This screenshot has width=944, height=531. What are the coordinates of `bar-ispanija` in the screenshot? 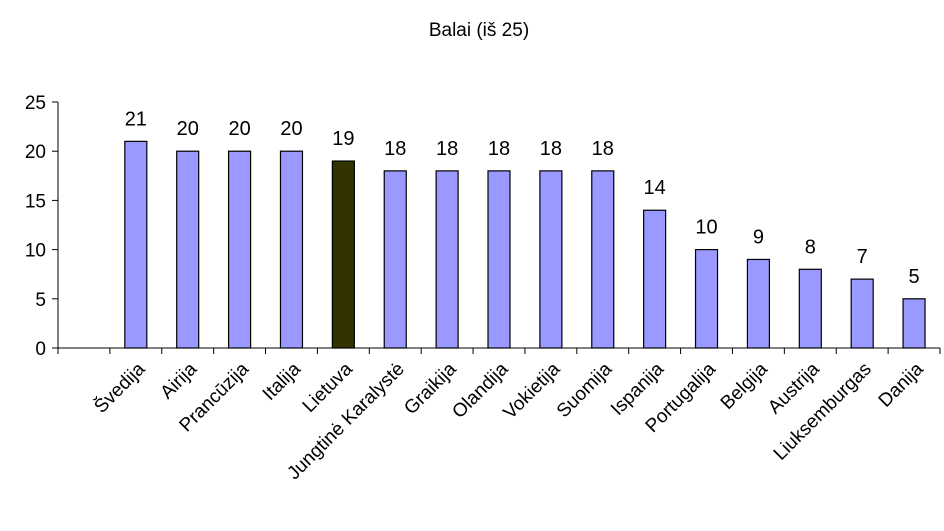 It's located at (655, 279).